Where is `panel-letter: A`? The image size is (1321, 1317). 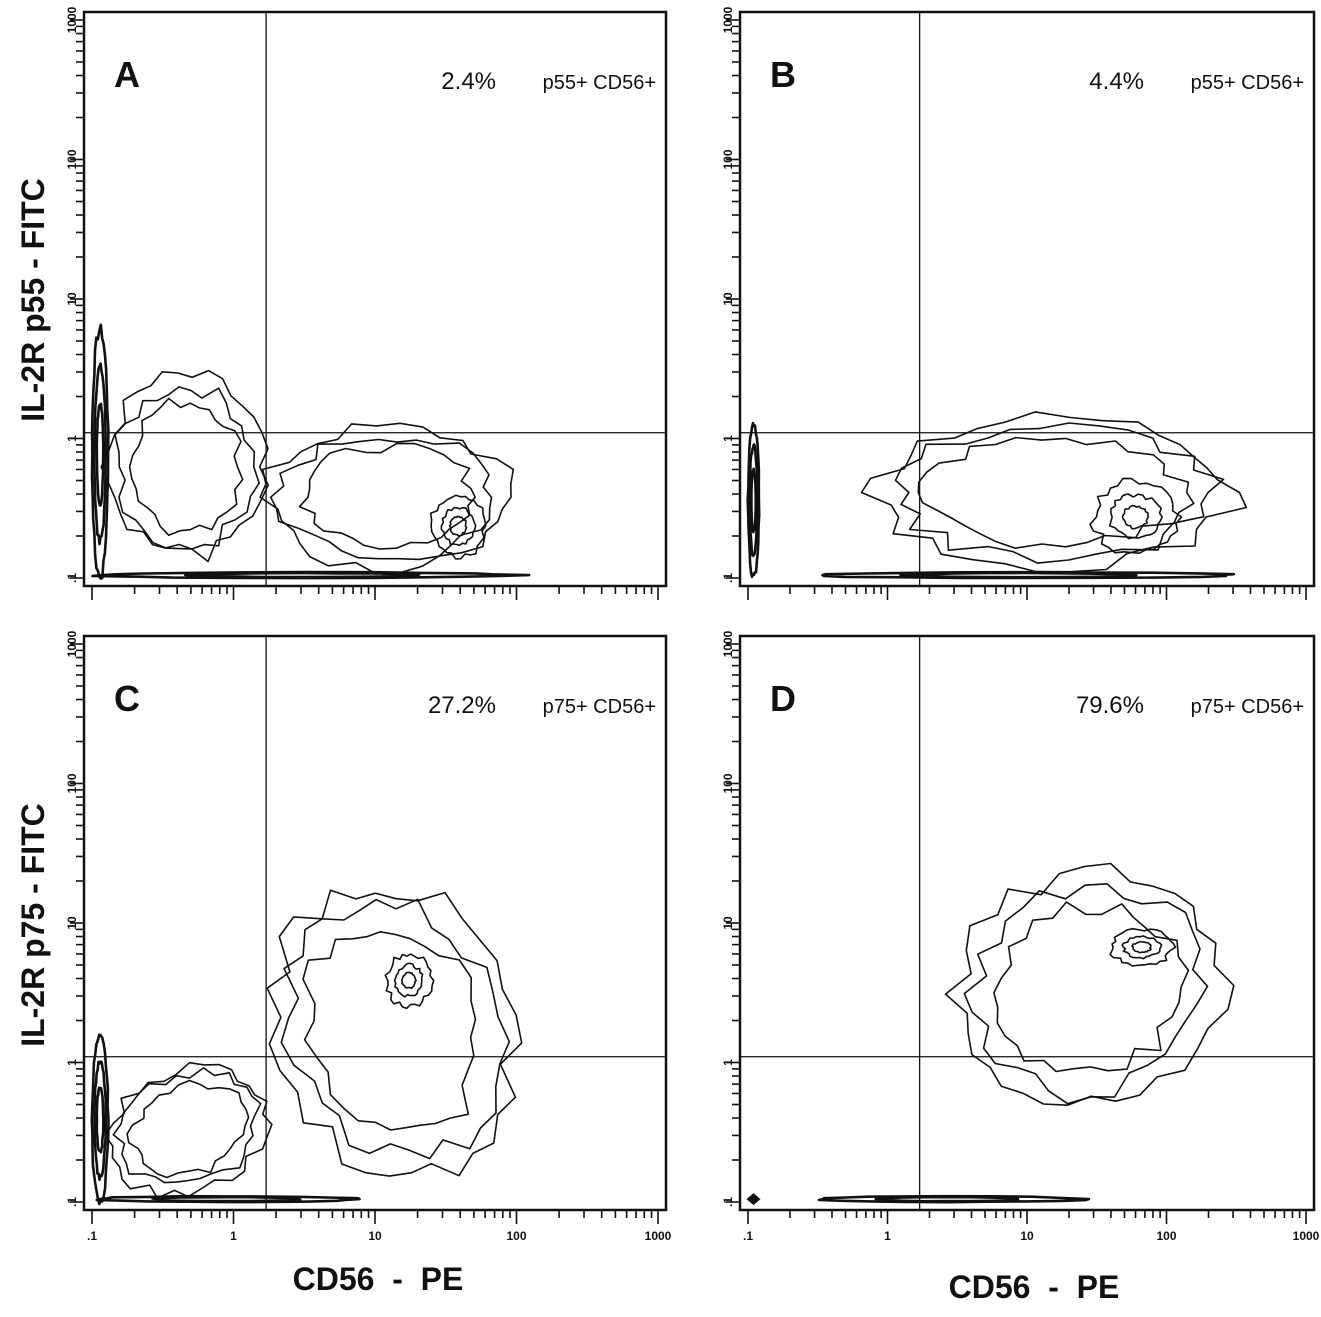 panel-letter: A is located at coordinates (127, 74).